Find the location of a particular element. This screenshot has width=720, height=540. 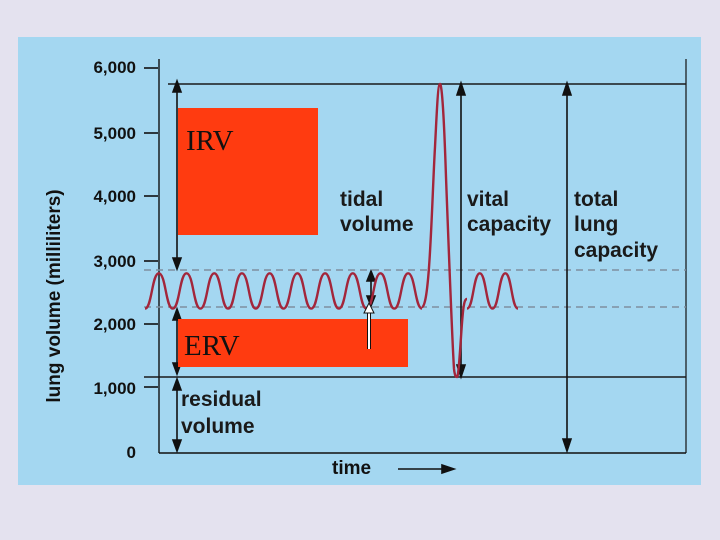

y-tick-label: 1,000 is located at coordinates (114, 388).